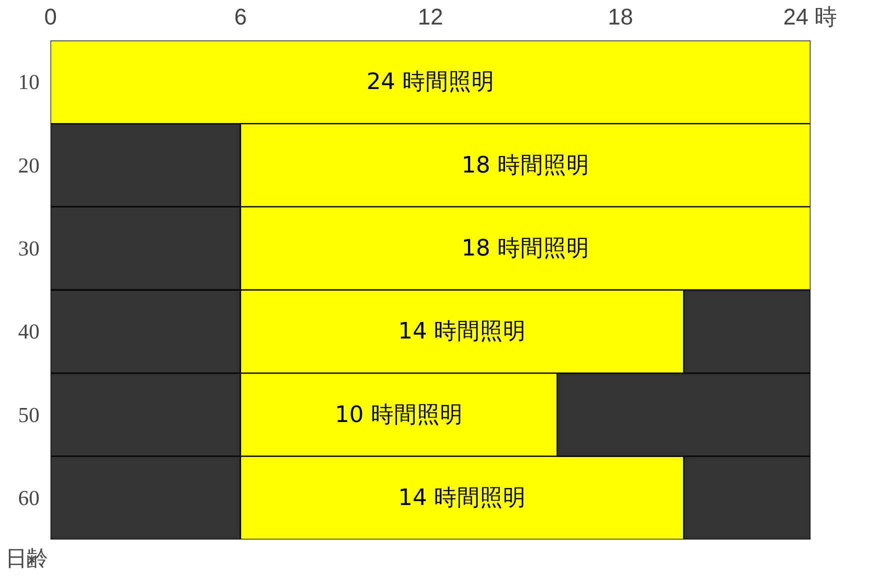 This screenshot has height=581, width=895. What do you see at coordinates (398, 415) in the screenshot?
I see `data-label: 10 時間照明` at bounding box center [398, 415].